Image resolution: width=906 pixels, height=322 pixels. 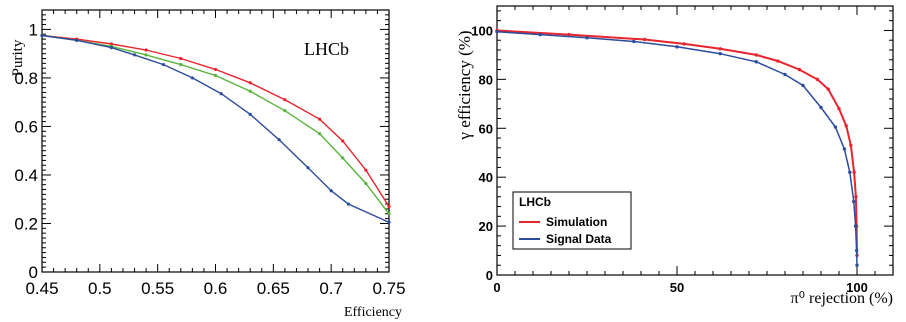 I want to click on left-x-tick-label: 0.75, so click(x=388, y=288).